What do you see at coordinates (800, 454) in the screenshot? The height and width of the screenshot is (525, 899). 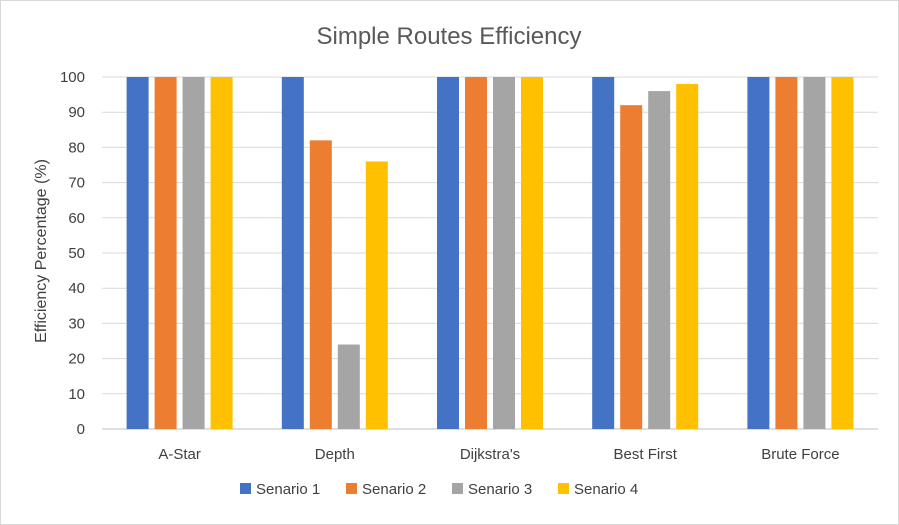 I see `x-tick-label: Brute Force` at bounding box center [800, 454].